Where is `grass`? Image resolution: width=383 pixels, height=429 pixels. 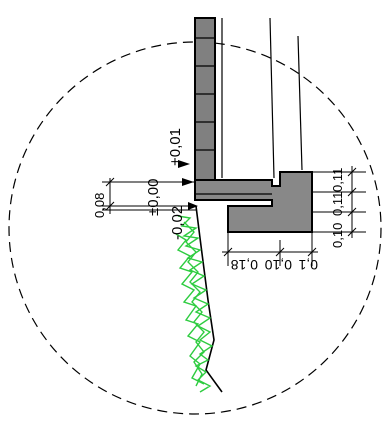
grass is located at coordinates (194, 304).